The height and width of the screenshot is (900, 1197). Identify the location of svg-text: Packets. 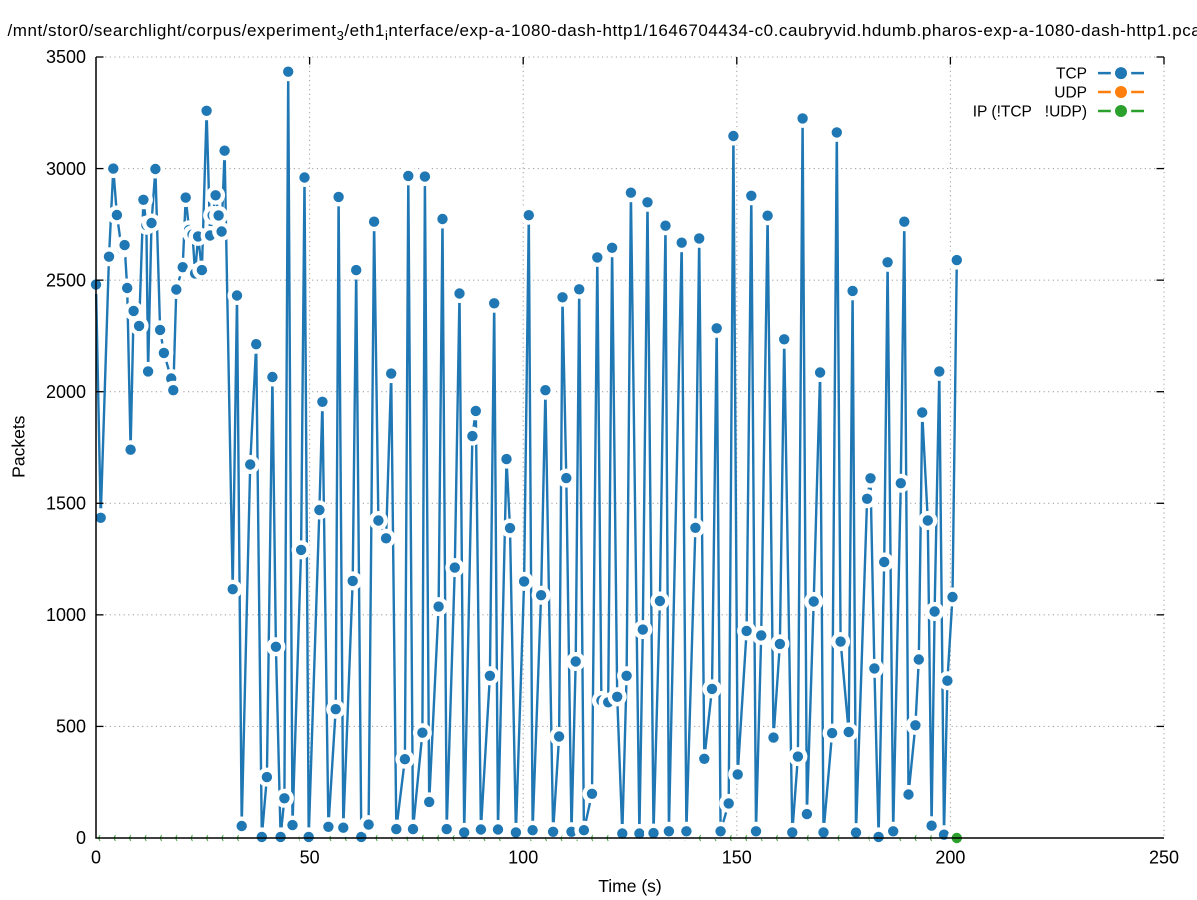
(19, 446).